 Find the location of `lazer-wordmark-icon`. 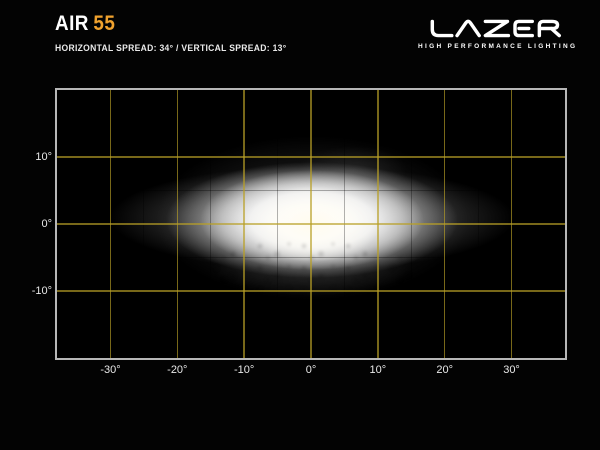

lazer-wordmark-icon is located at coordinates (495, 28).